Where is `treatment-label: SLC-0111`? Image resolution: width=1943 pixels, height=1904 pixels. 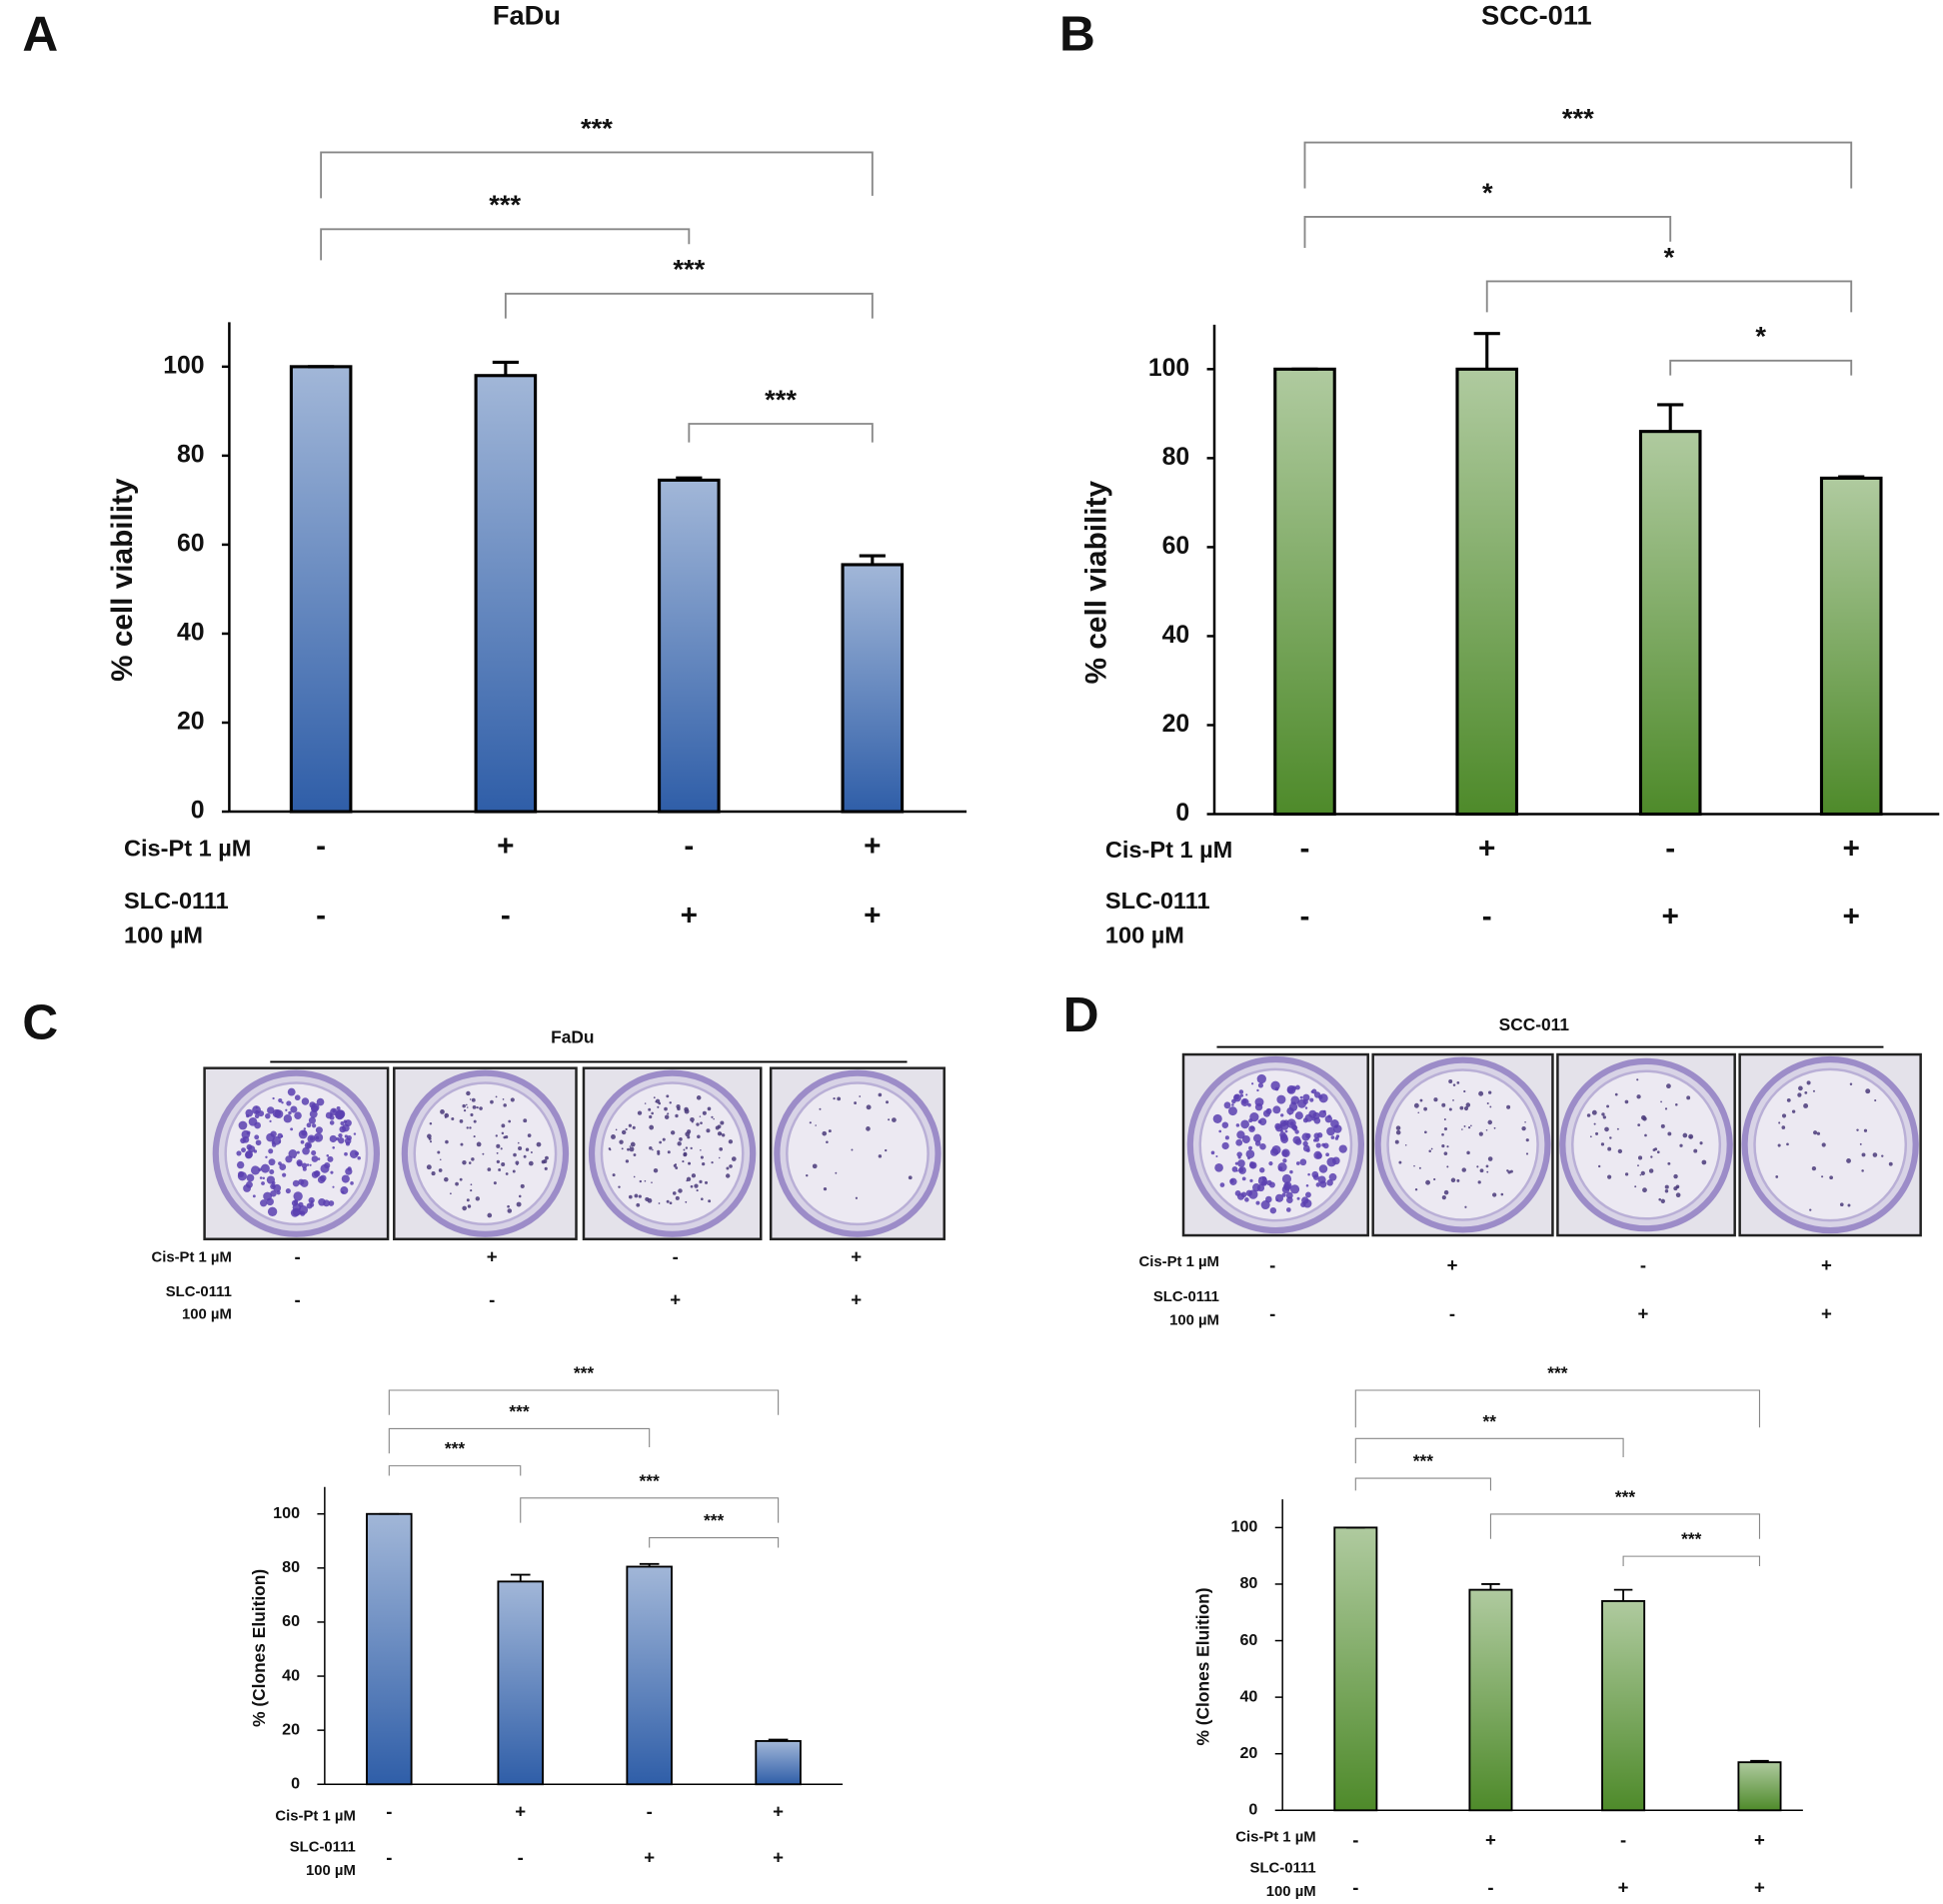
treatment-label: SLC-0111 is located at coordinates (1186, 1297).